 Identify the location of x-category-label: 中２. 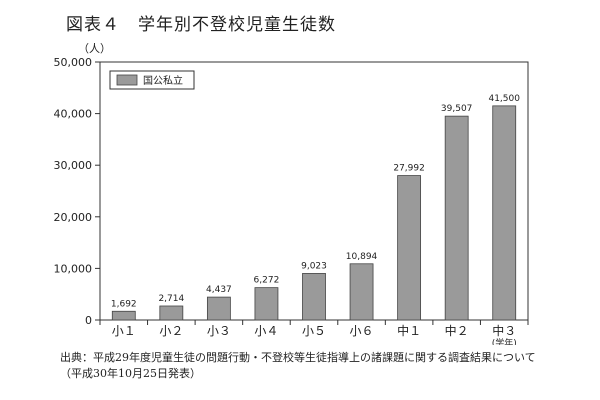
(457, 330).